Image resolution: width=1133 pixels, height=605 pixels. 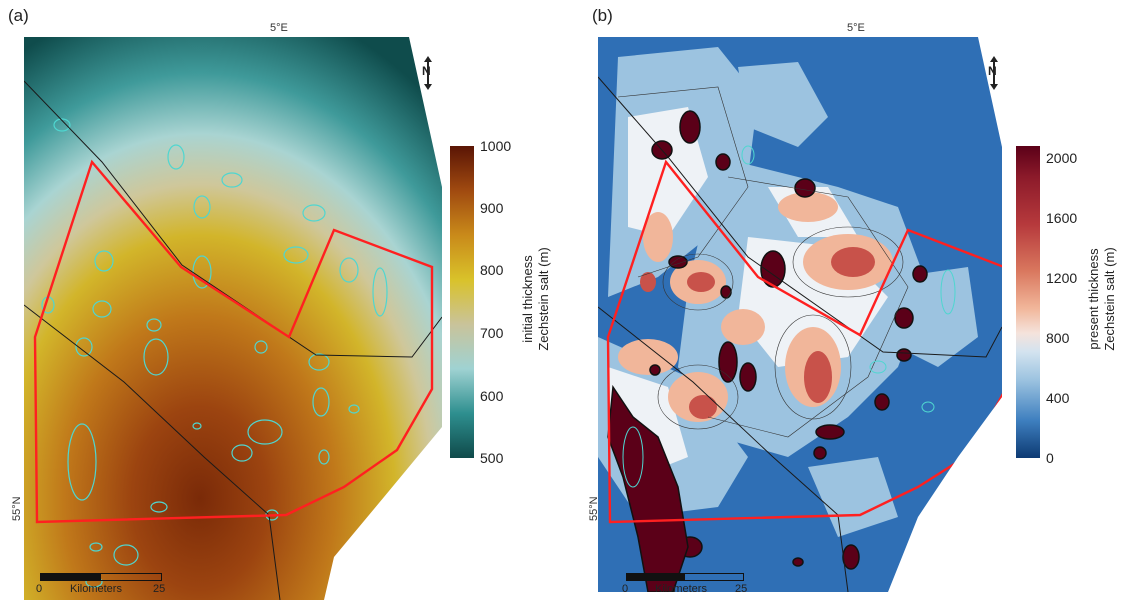 What do you see at coordinates (1109, 299) in the screenshot?
I see `panel-b-colorbar-title-line2: Zechstein salt (m)` at bounding box center [1109, 299].